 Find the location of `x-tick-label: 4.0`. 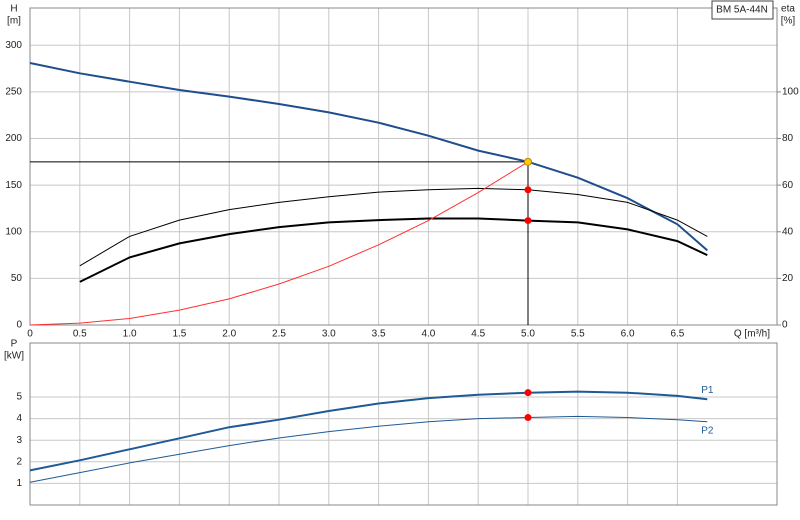

x-tick-label: 4.0 is located at coordinates (428, 334).